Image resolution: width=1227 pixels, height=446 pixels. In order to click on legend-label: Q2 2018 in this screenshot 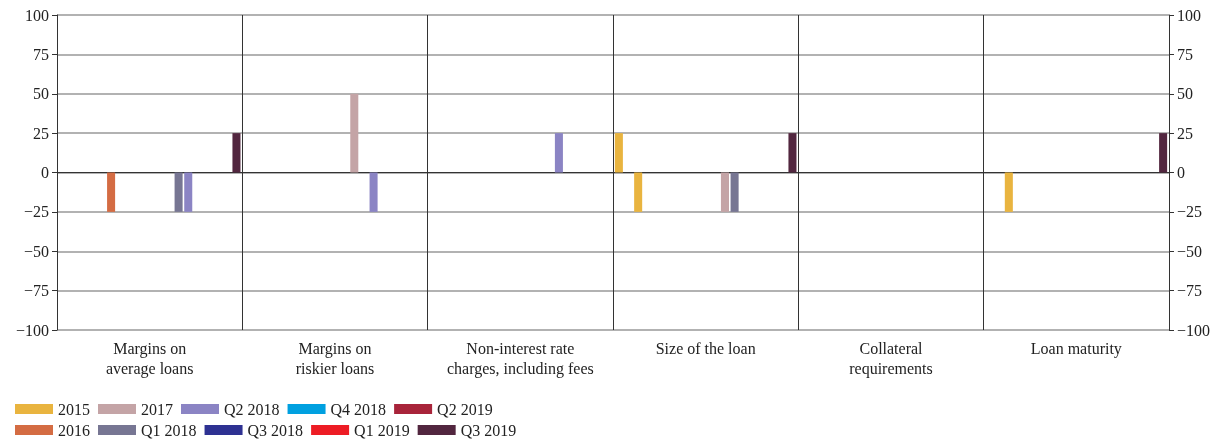, I will do `click(252, 409)`.